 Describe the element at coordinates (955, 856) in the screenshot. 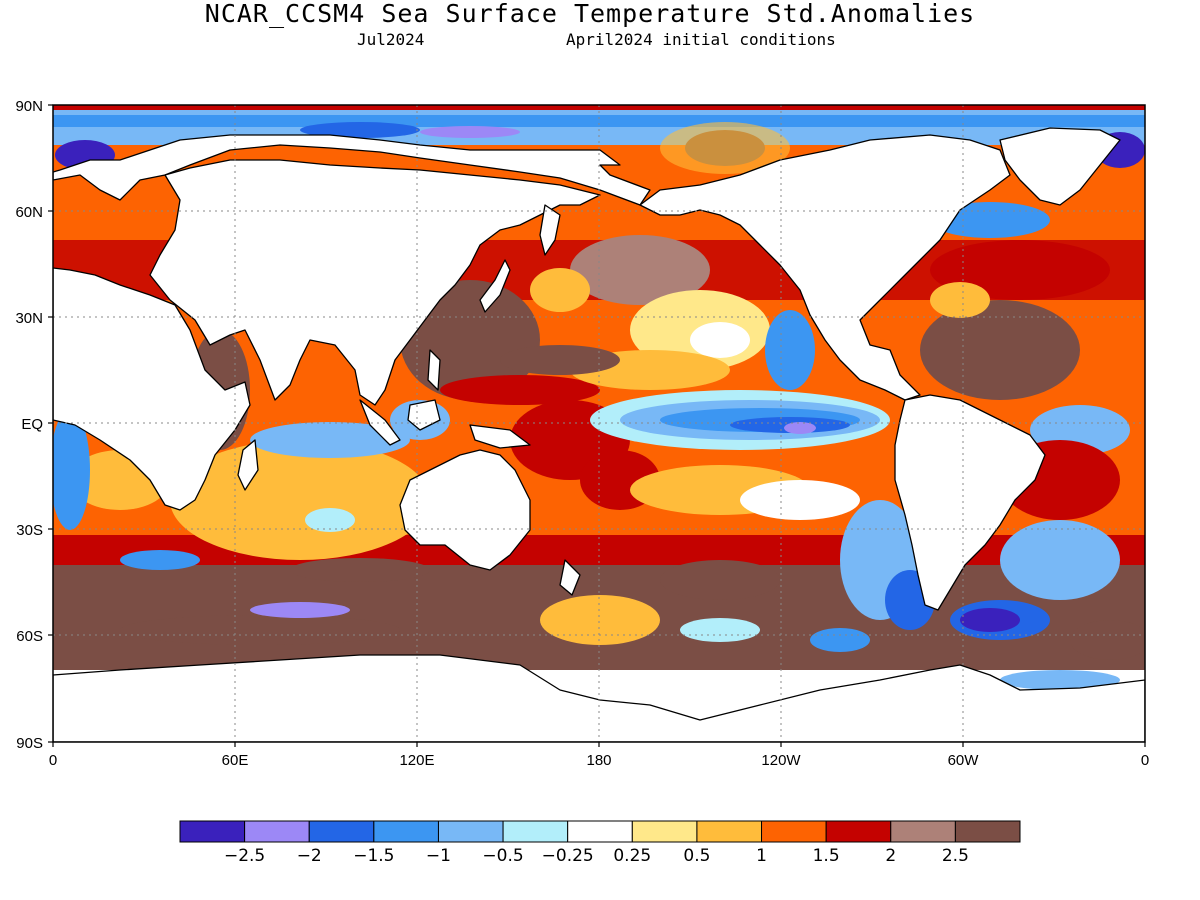

I see `colorbar-label: 2.5` at that location.